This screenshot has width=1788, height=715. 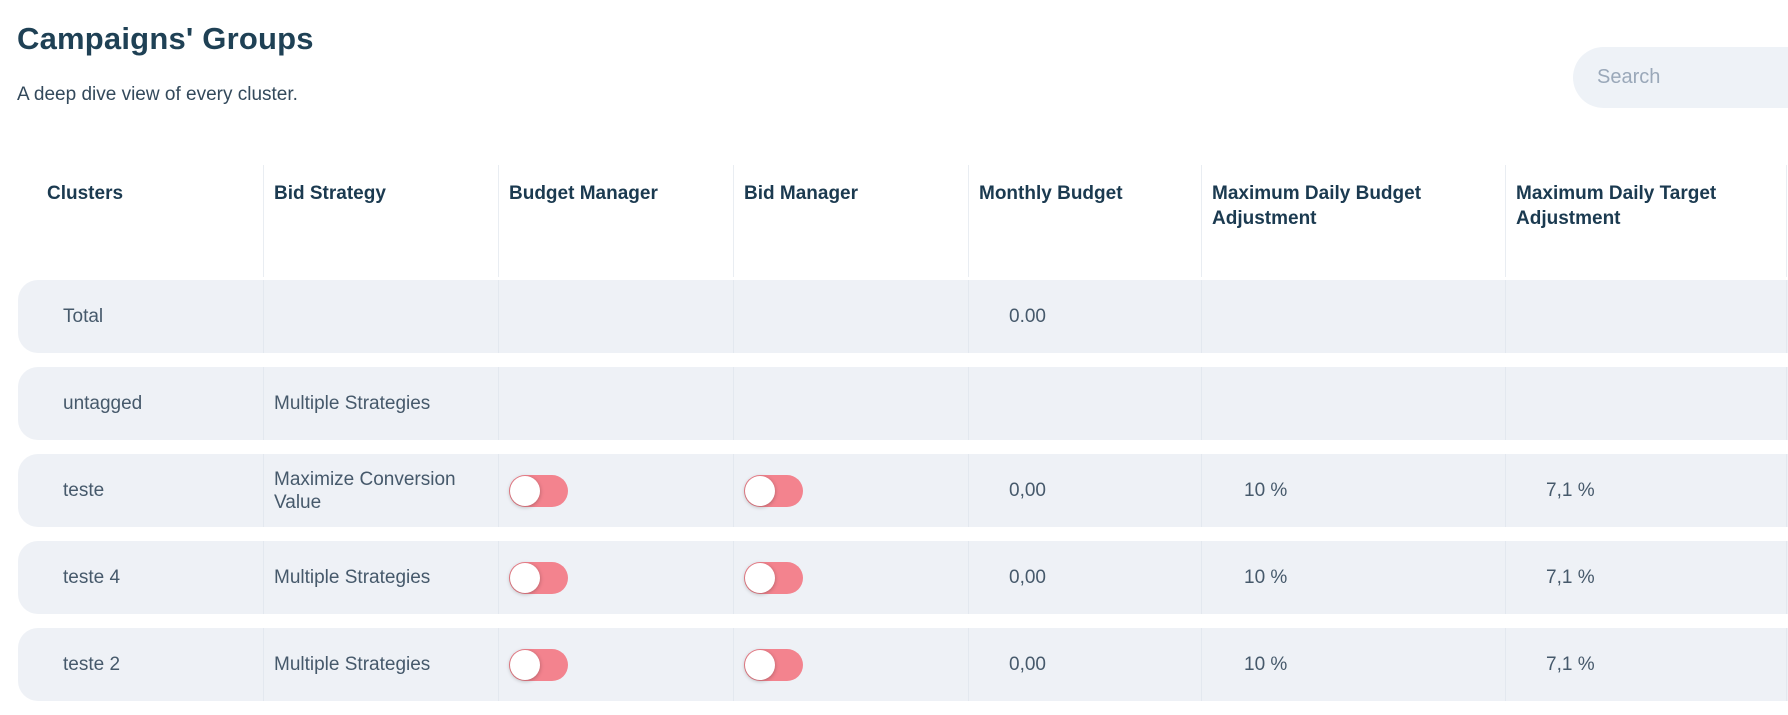 What do you see at coordinates (1084, 221) in the screenshot?
I see `column-header-monthly-budget: Monthly Budget` at bounding box center [1084, 221].